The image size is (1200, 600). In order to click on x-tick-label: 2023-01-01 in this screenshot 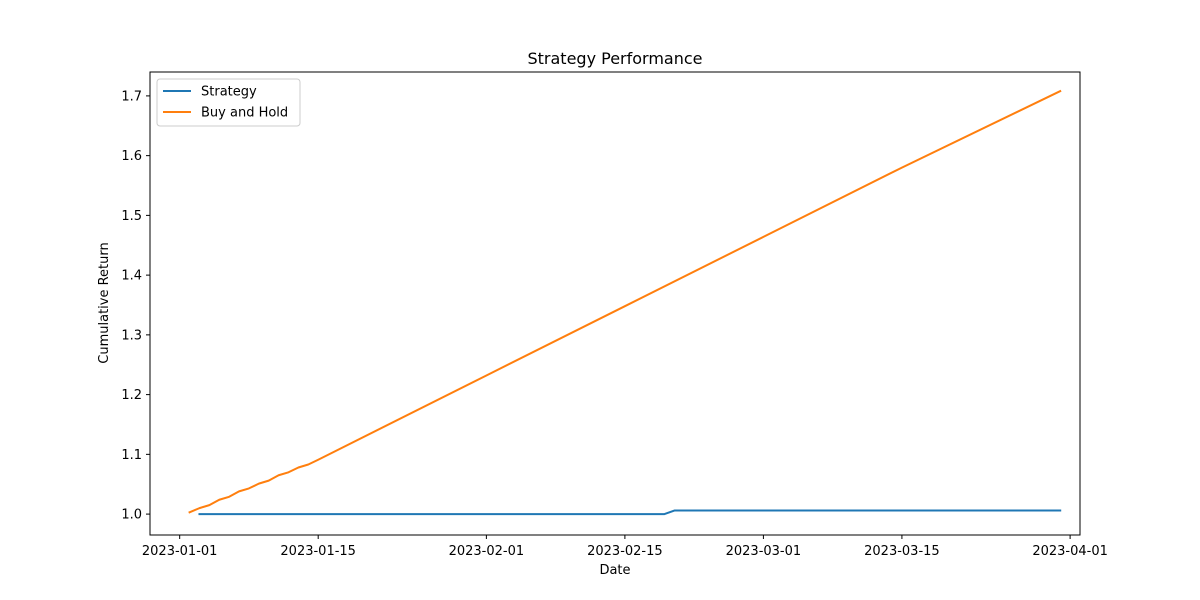, I will do `click(180, 551)`.